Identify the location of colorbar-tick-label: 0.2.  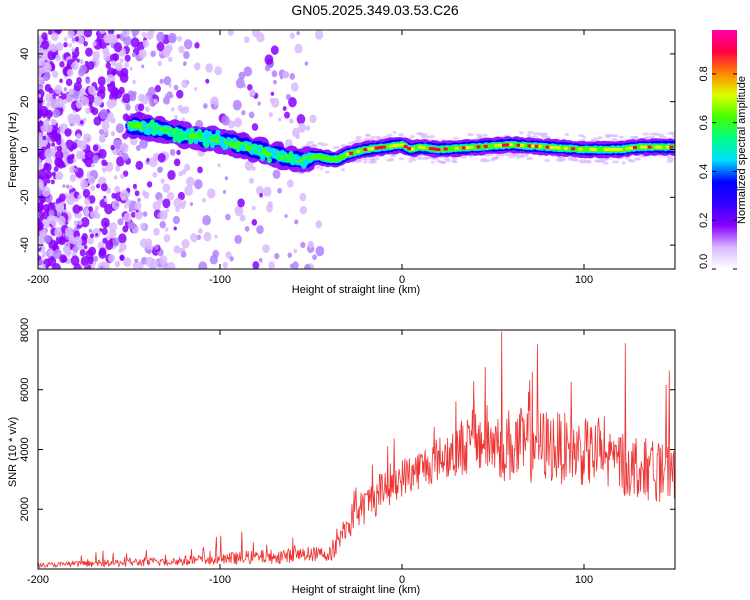
(704, 220).